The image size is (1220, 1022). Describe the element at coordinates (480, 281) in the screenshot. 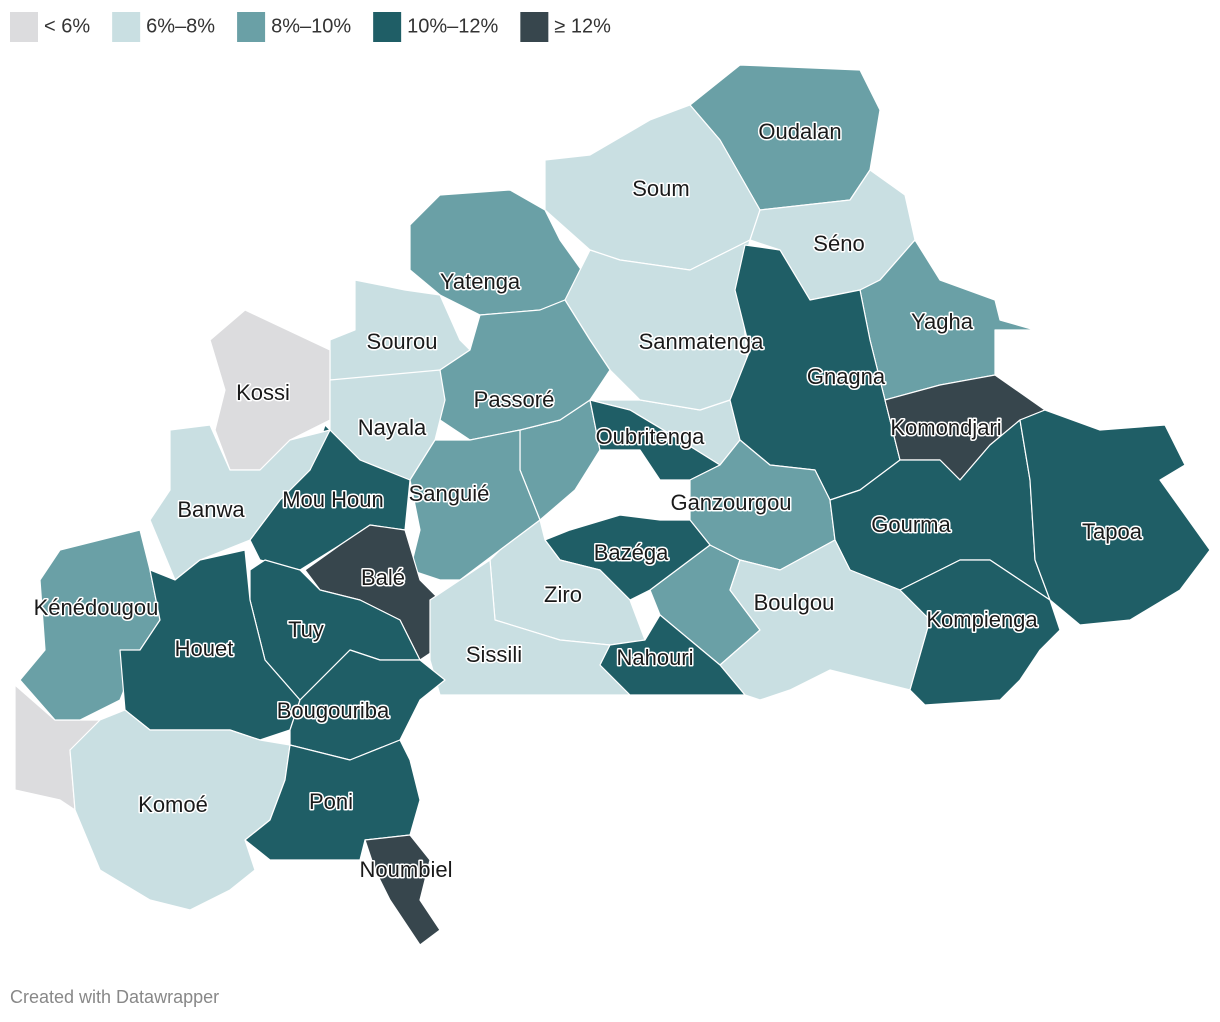

I see `province-label: Yatenga` at that location.